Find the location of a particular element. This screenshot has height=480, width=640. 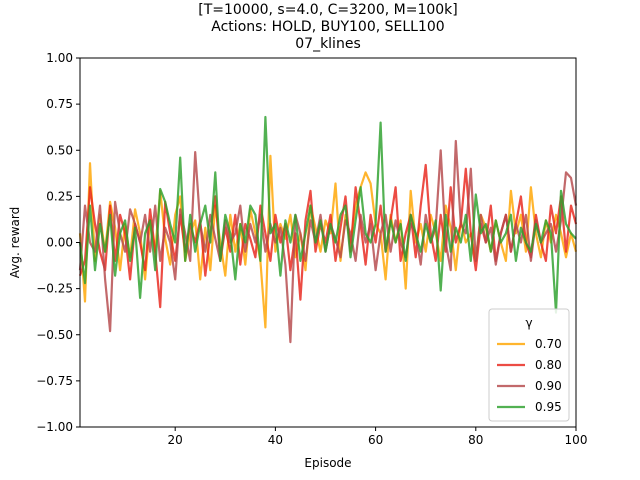

legend-title: γ is located at coordinates (528, 323).